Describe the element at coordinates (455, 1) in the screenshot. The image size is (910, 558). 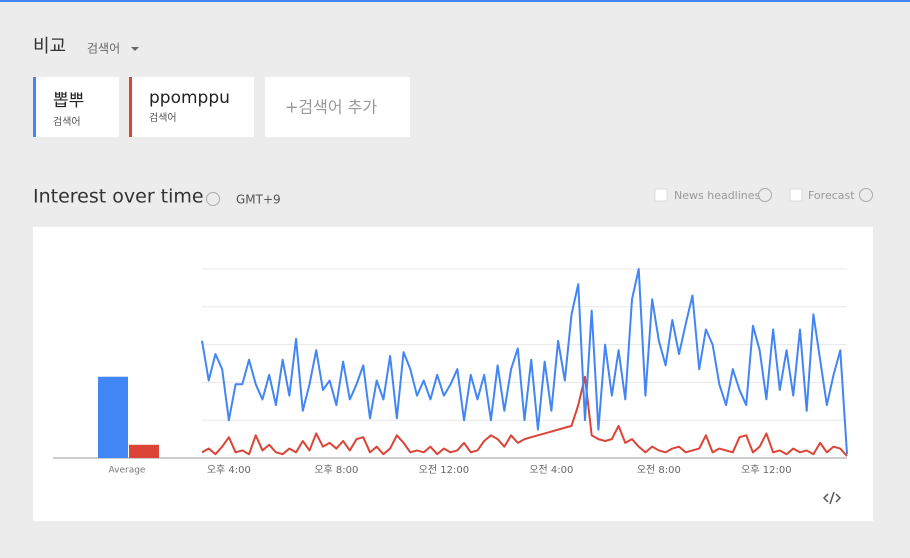
I see `top-bar` at that location.